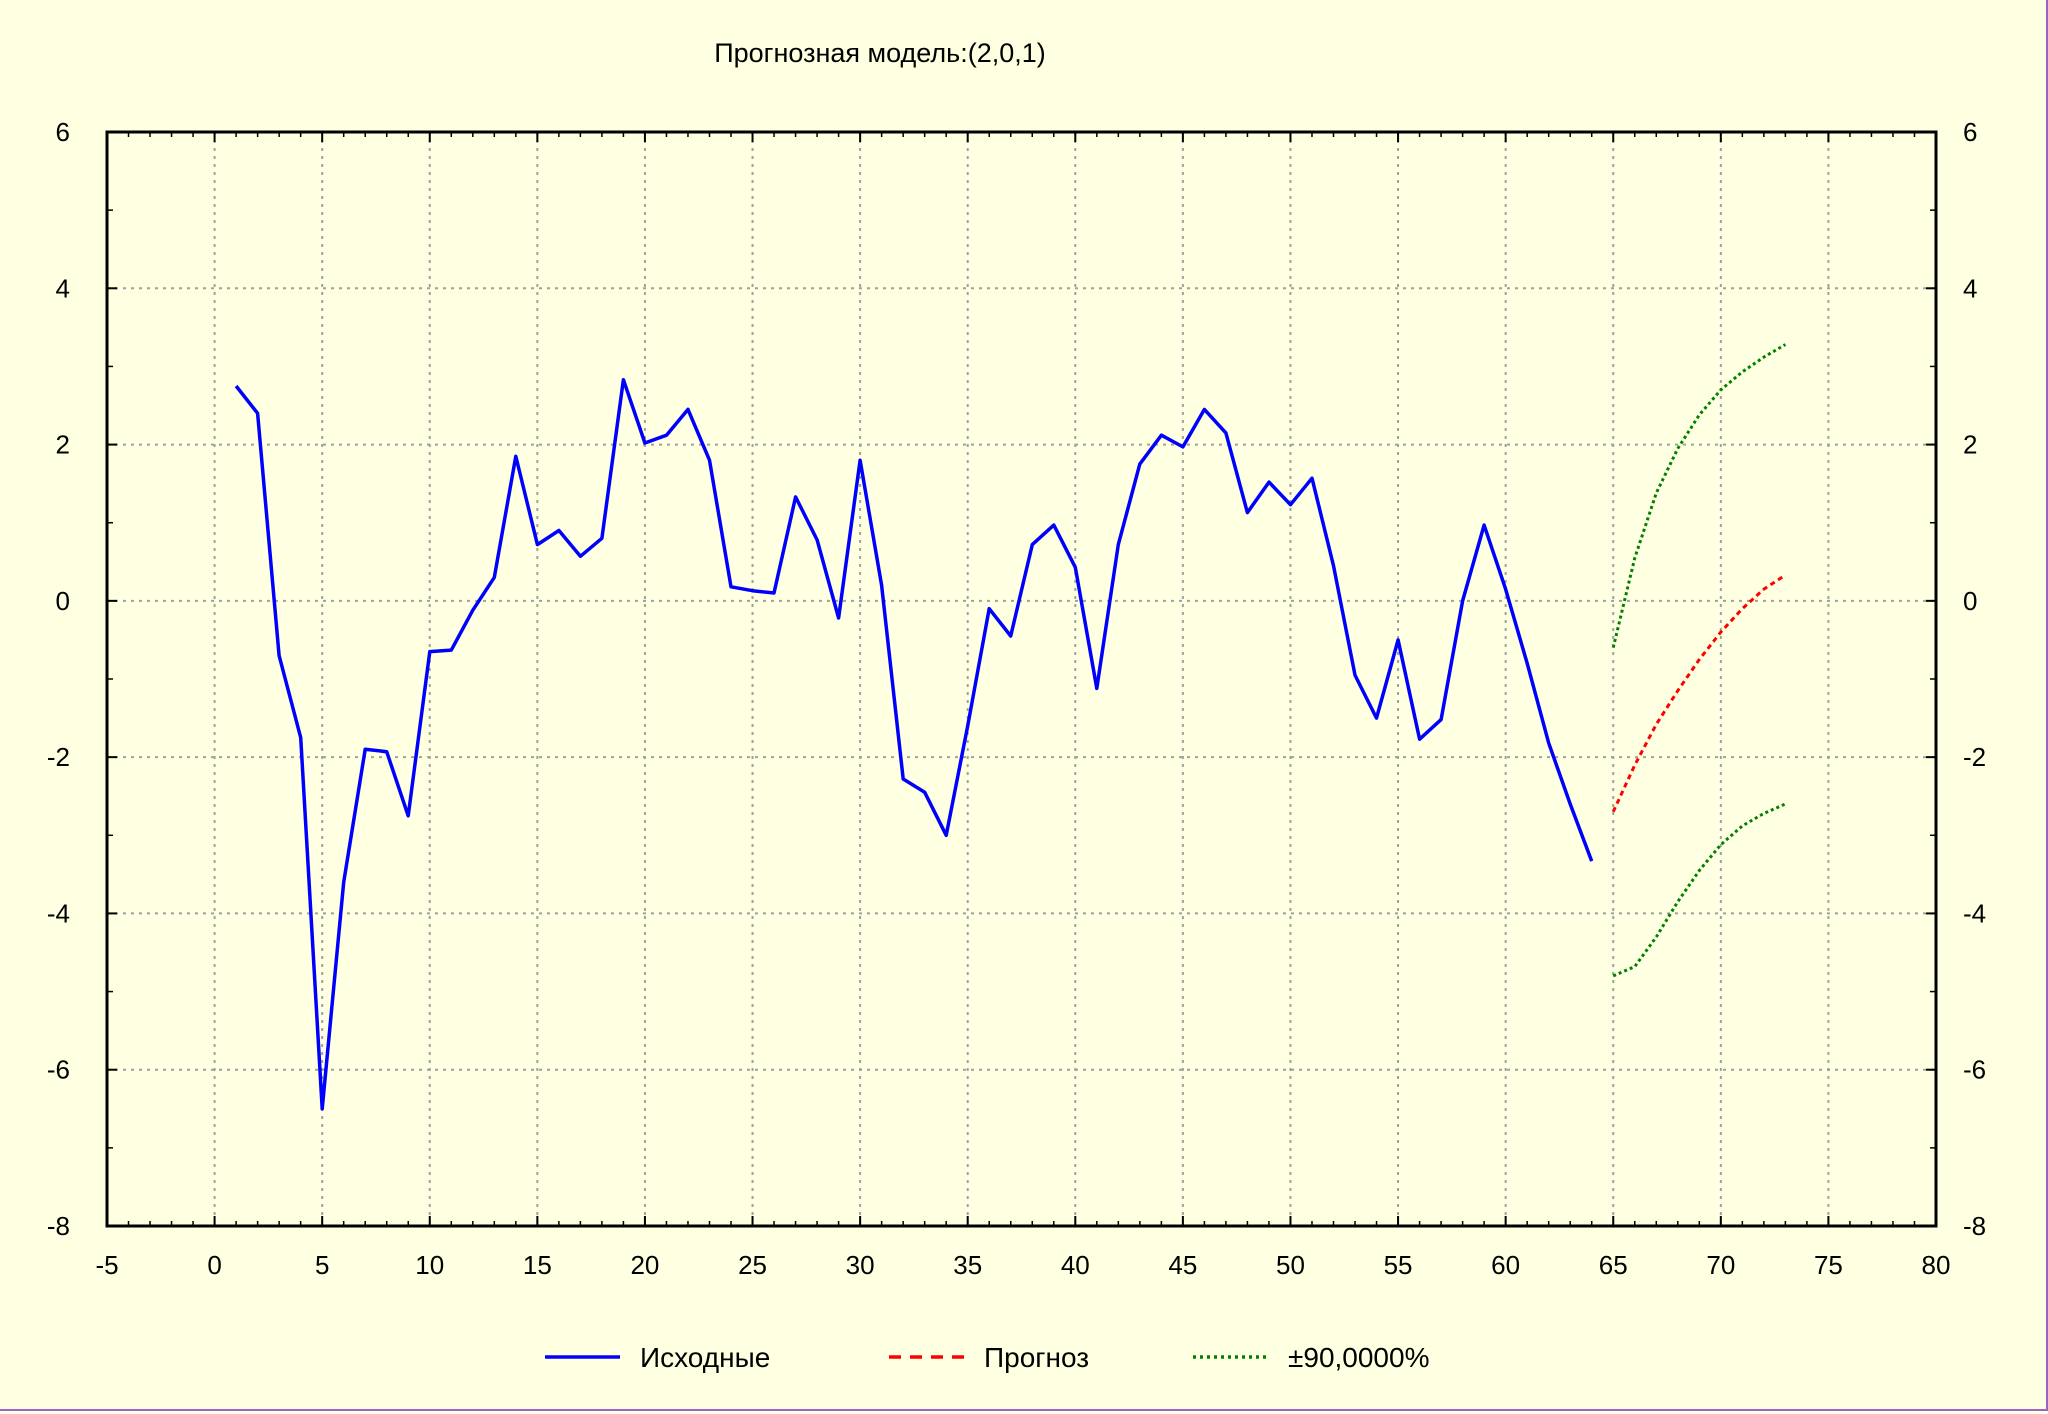 The height and width of the screenshot is (1414, 2048). Describe the element at coordinates (1075, 1265) in the screenshot. I see `x-tick-label: 40` at that location.